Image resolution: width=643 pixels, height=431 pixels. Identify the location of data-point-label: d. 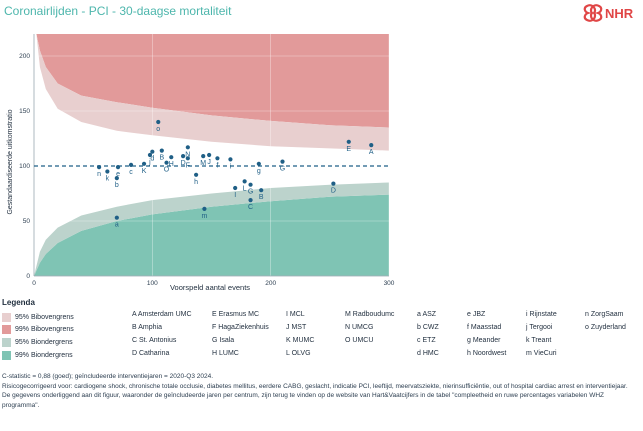
(152, 159).